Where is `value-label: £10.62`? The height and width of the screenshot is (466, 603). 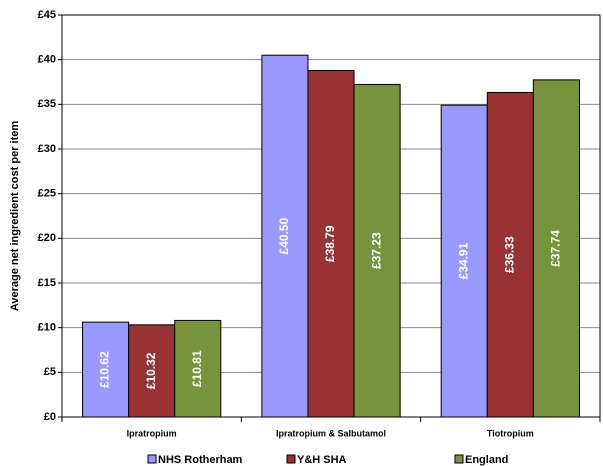
value-label: £10.62 is located at coordinates (105, 369).